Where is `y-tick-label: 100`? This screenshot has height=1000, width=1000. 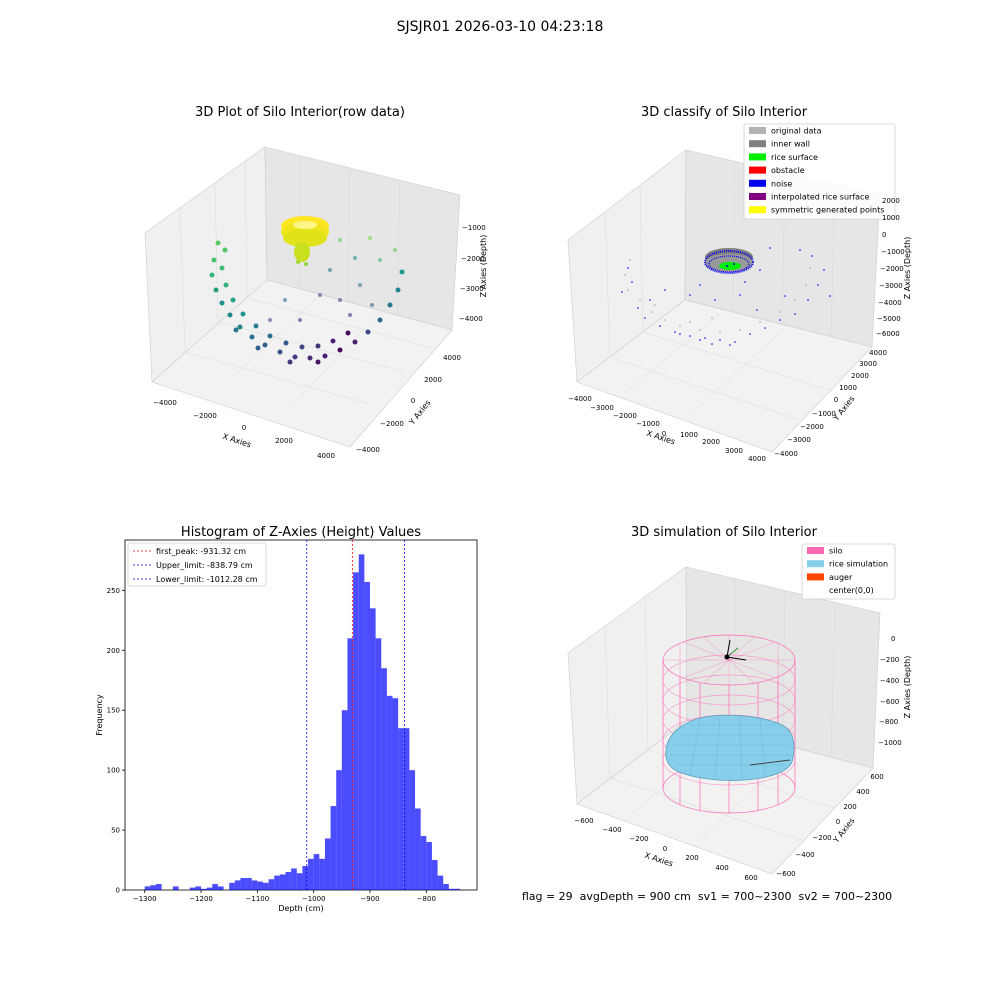
y-tick-label: 100 is located at coordinates (113, 771).